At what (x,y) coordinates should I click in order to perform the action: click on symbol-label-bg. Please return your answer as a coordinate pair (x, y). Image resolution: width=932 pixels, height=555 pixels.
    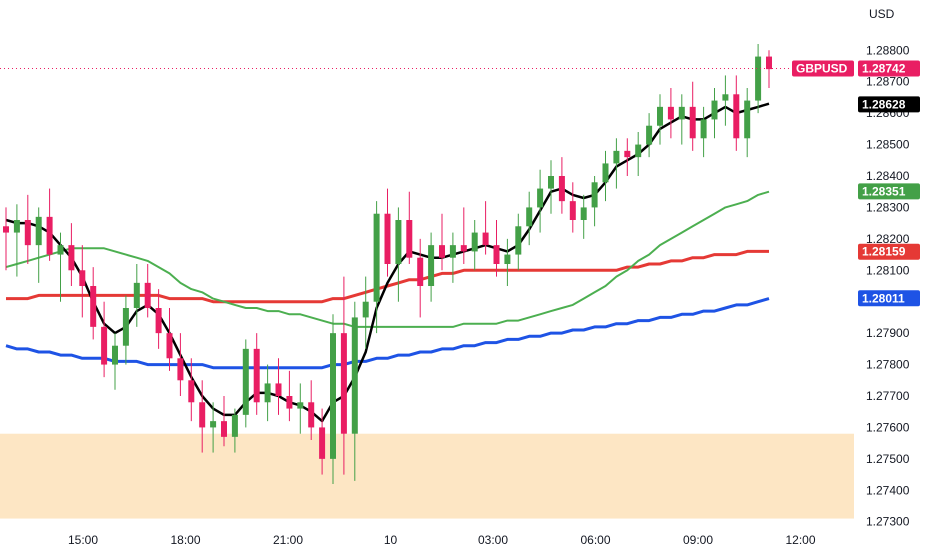
    Looking at the image, I should click on (823, 68).